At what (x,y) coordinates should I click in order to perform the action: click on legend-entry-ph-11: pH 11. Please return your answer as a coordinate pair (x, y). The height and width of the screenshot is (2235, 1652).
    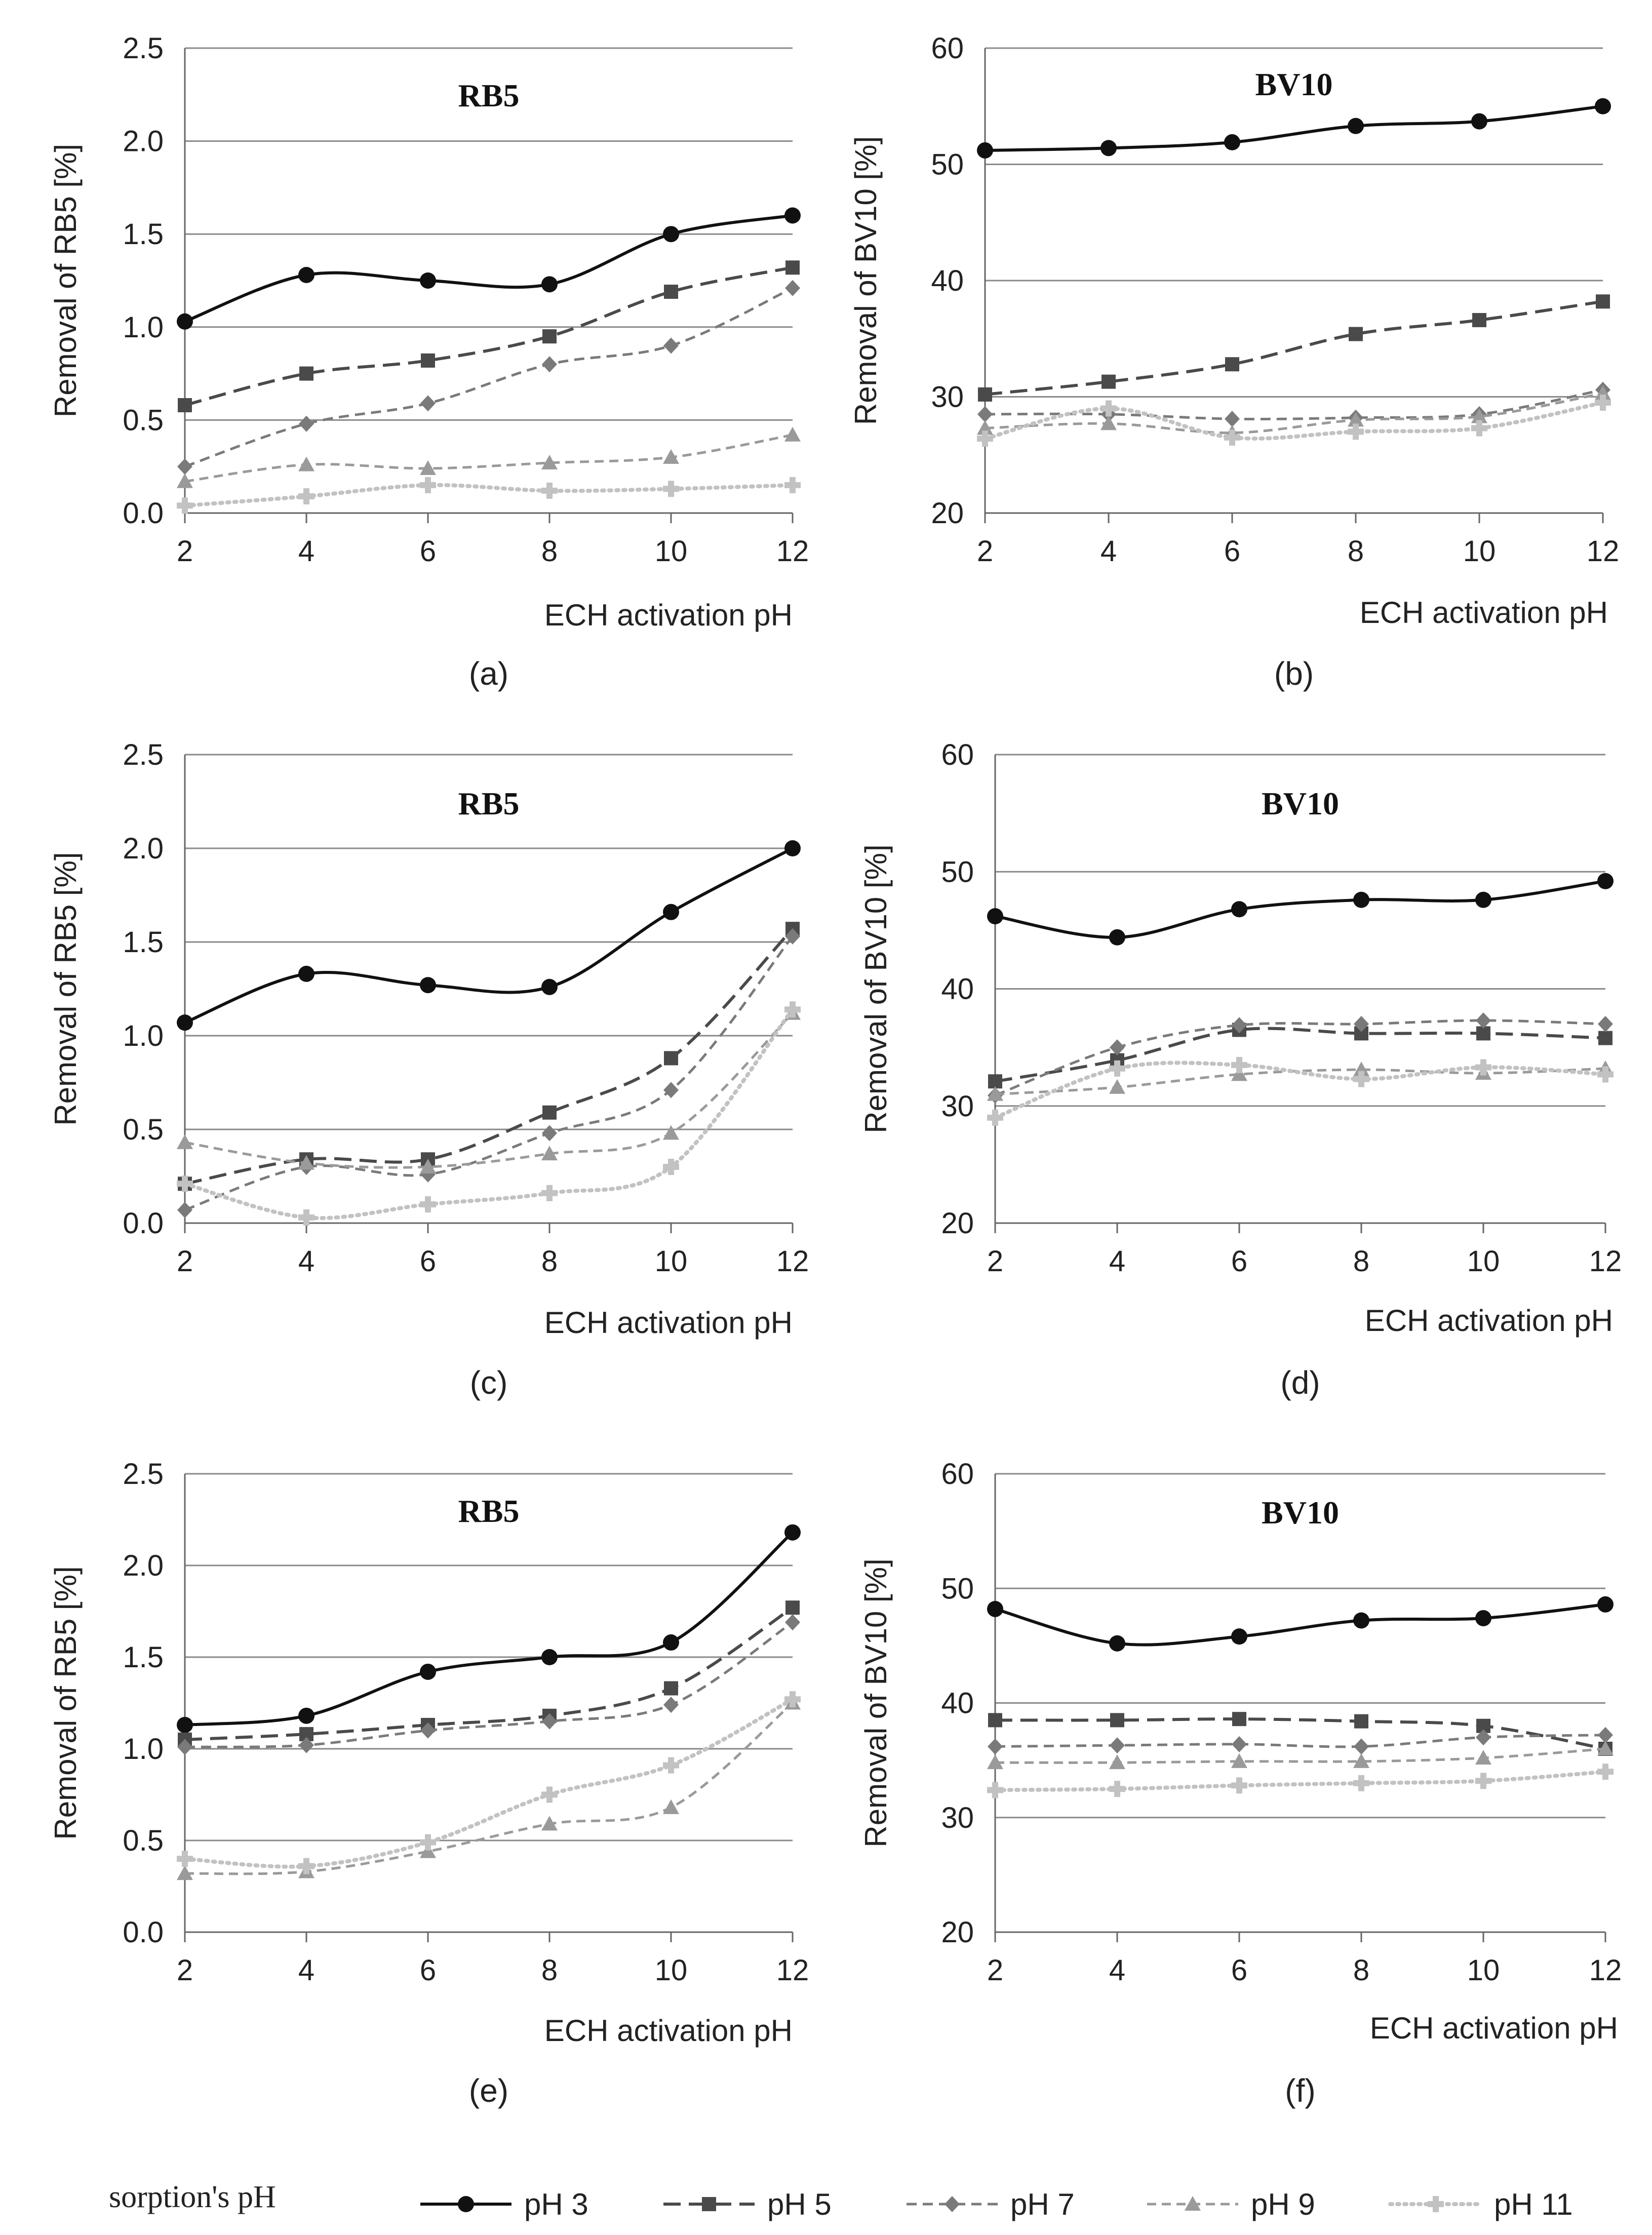
    Looking at the image, I should click on (1481, 2204).